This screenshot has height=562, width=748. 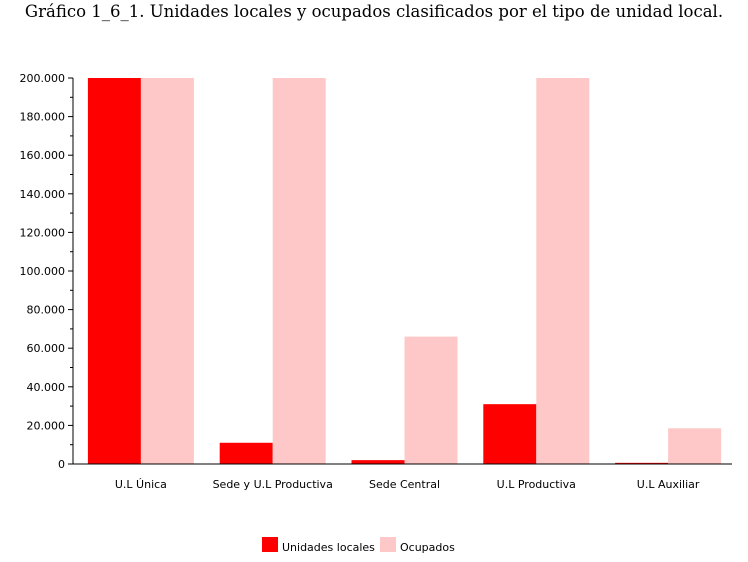 What do you see at coordinates (536, 484) in the screenshot?
I see `x-category-label: U.L Productiva` at bounding box center [536, 484].